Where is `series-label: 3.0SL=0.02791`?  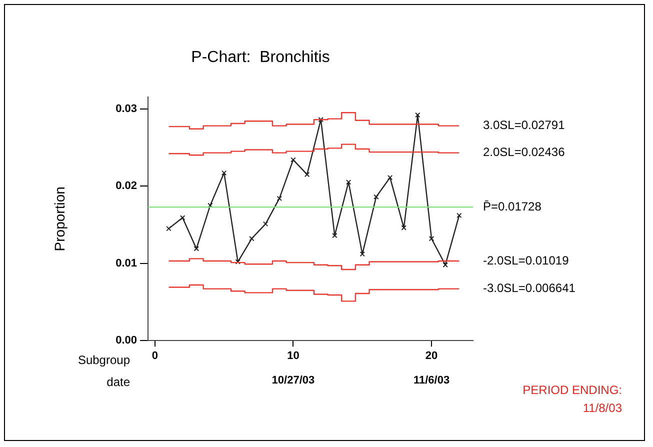 series-label: 3.0SL=0.02791 is located at coordinates (524, 125).